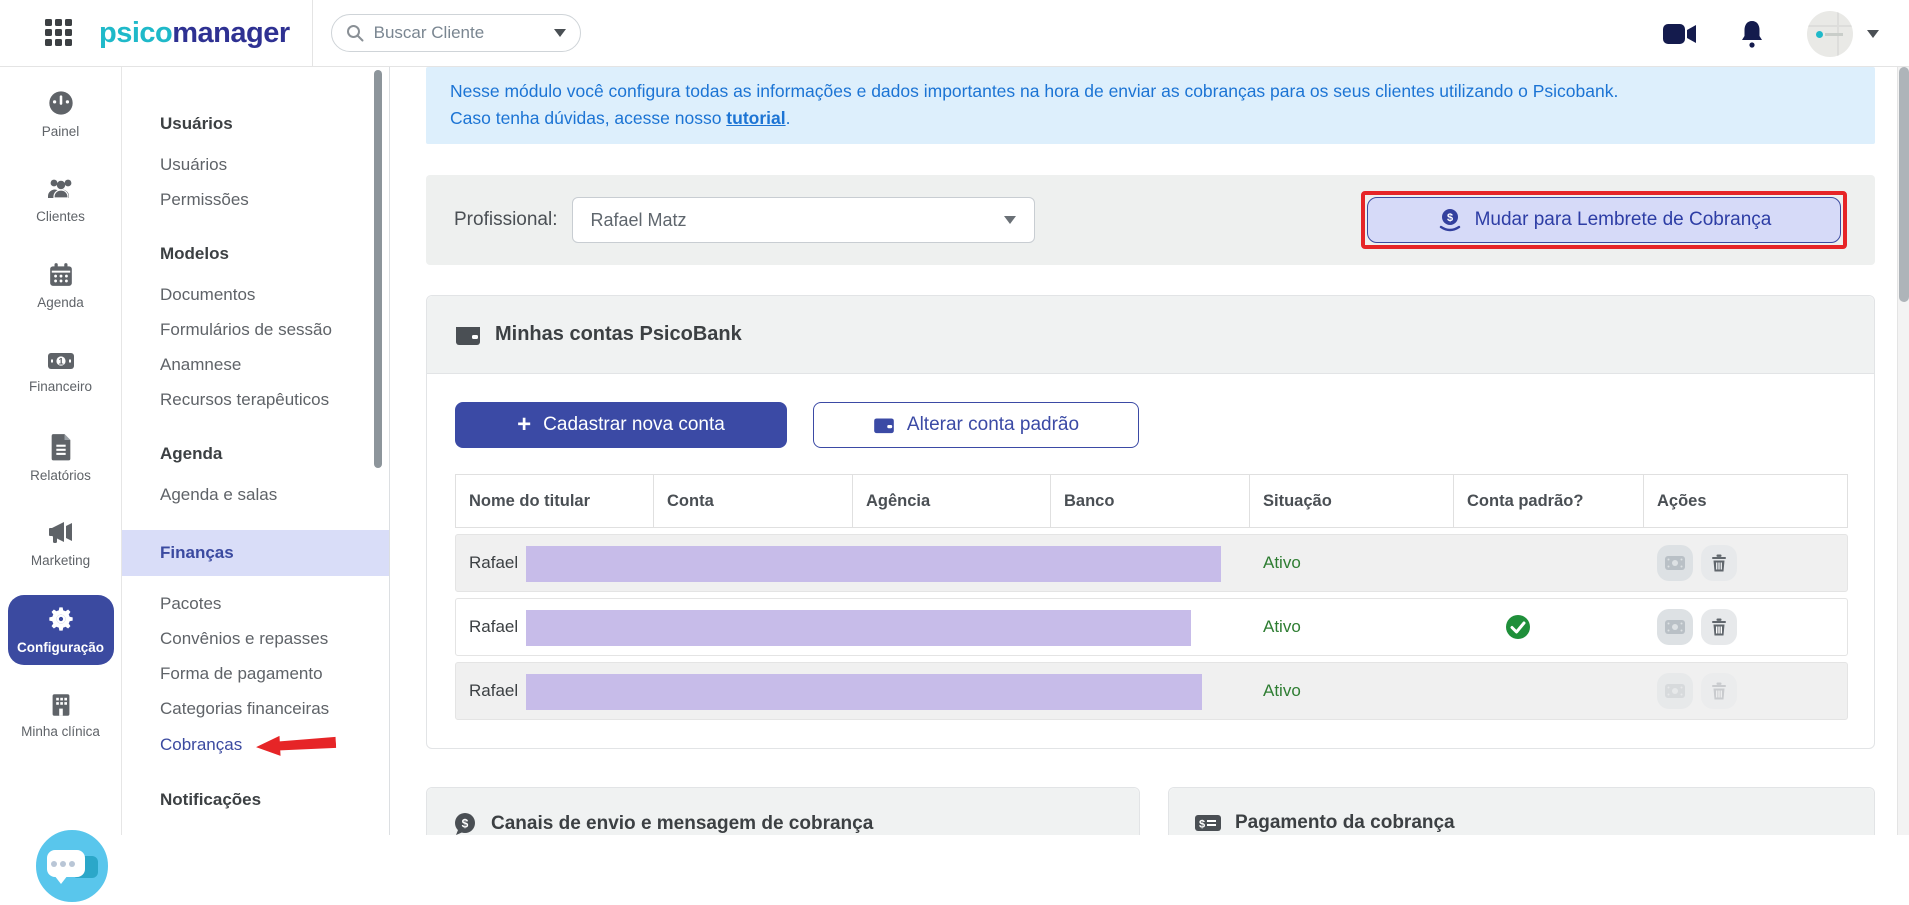 Image resolution: width=1909 pixels, height=905 pixels. Describe the element at coordinates (274, 473) in the screenshot. I see `menu-section-agenda: Agenda Agenda e salas` at that location.